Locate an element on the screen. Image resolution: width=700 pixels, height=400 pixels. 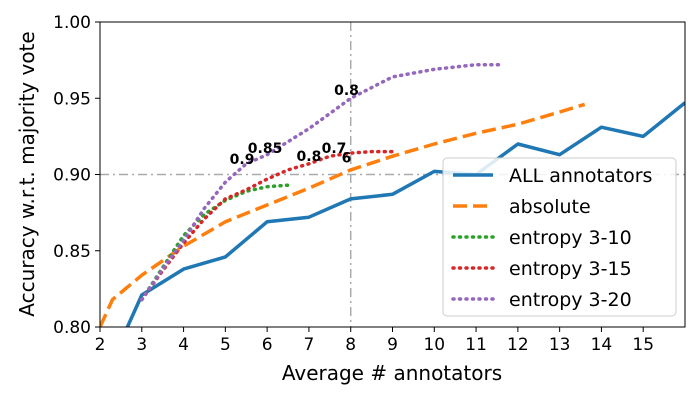
x-axis-title: Average # annotators is located at coordinates (392, 373).